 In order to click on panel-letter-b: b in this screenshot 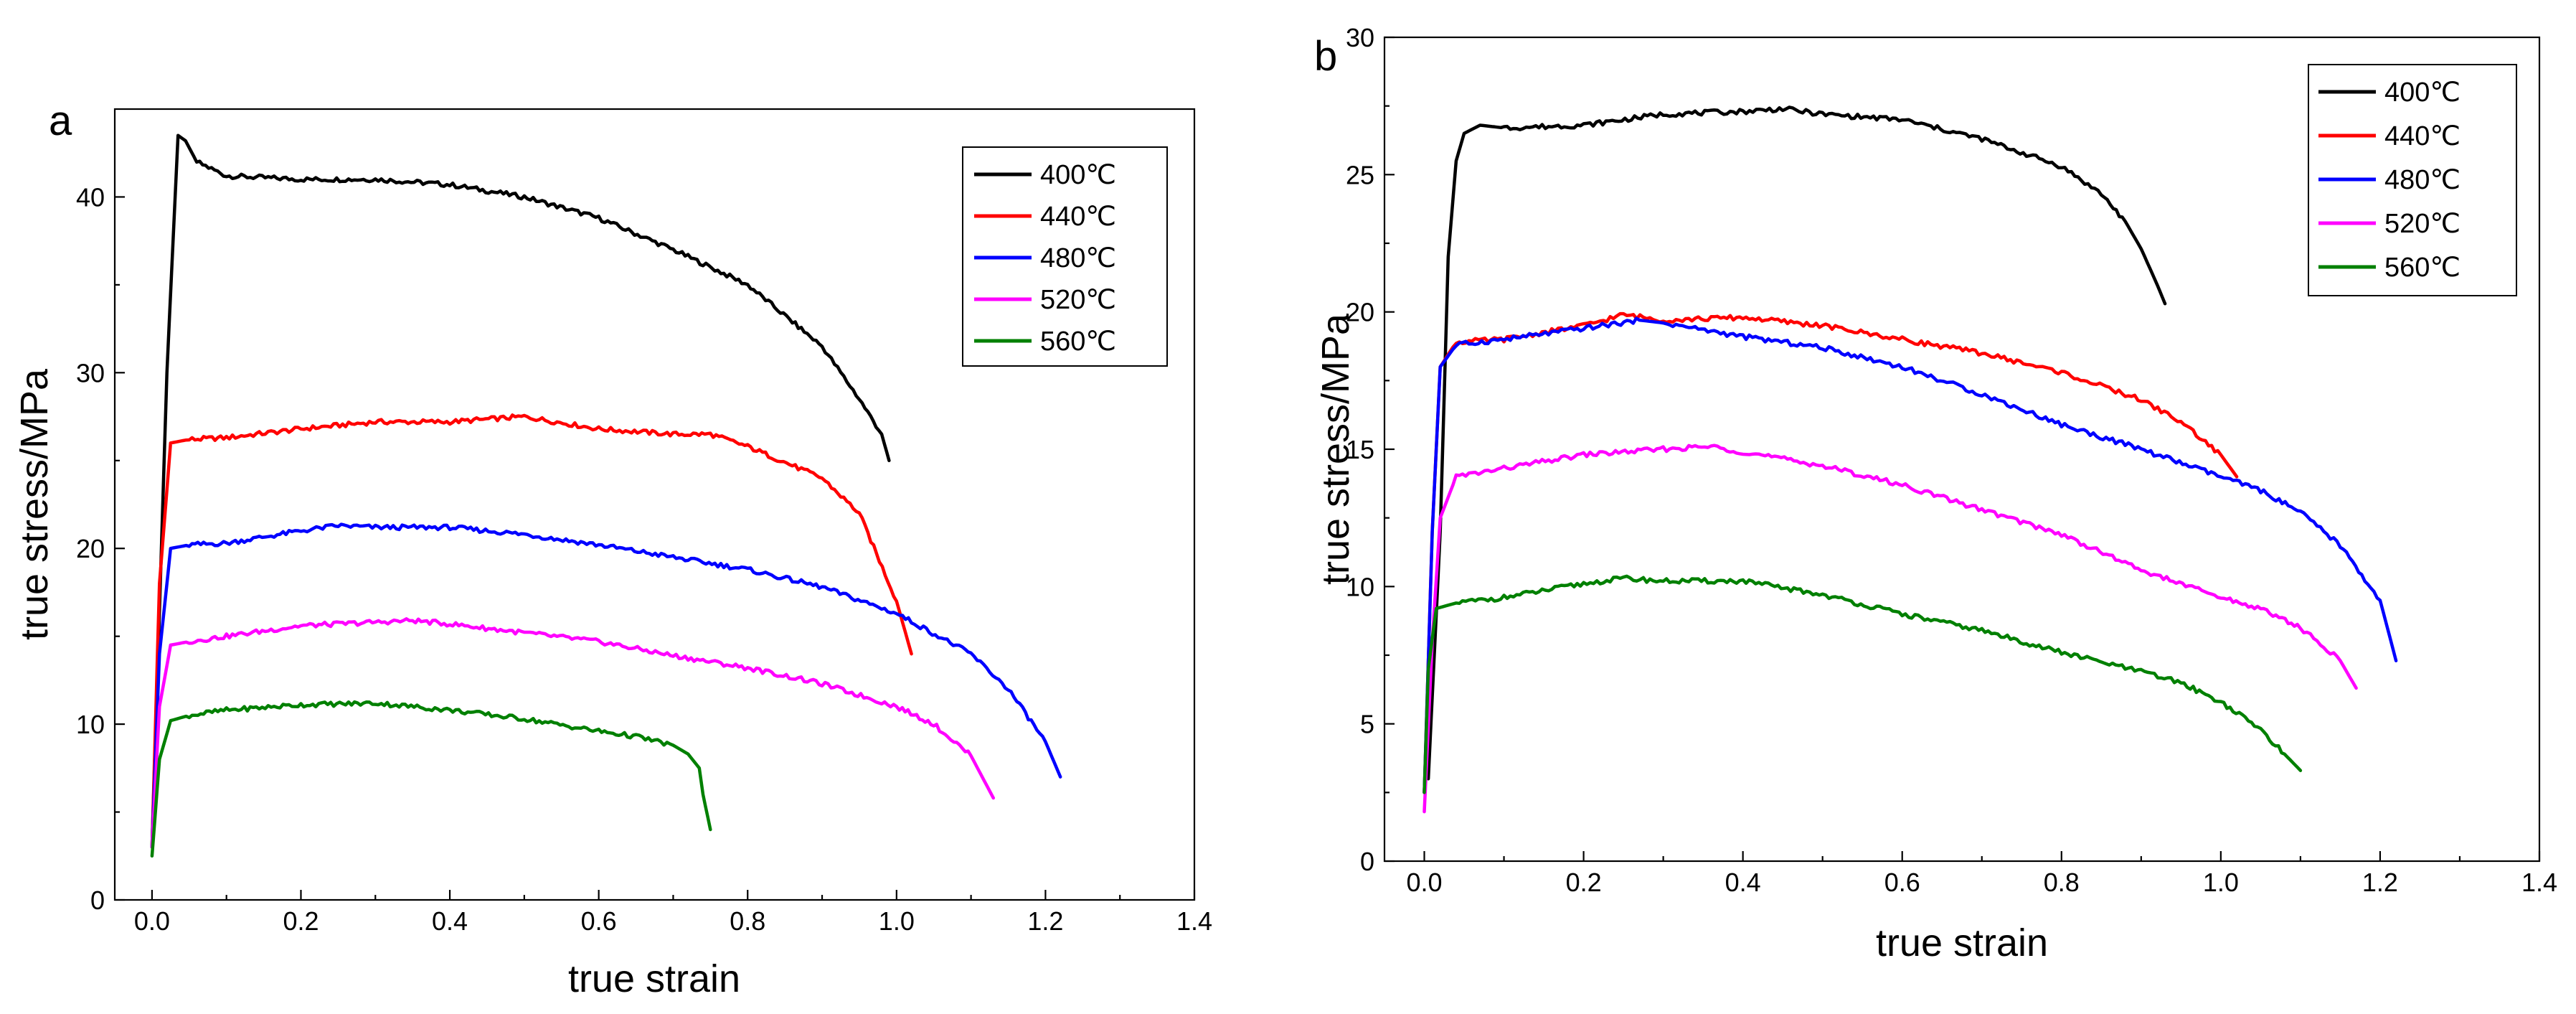, I will do `click(1325, 56)`.